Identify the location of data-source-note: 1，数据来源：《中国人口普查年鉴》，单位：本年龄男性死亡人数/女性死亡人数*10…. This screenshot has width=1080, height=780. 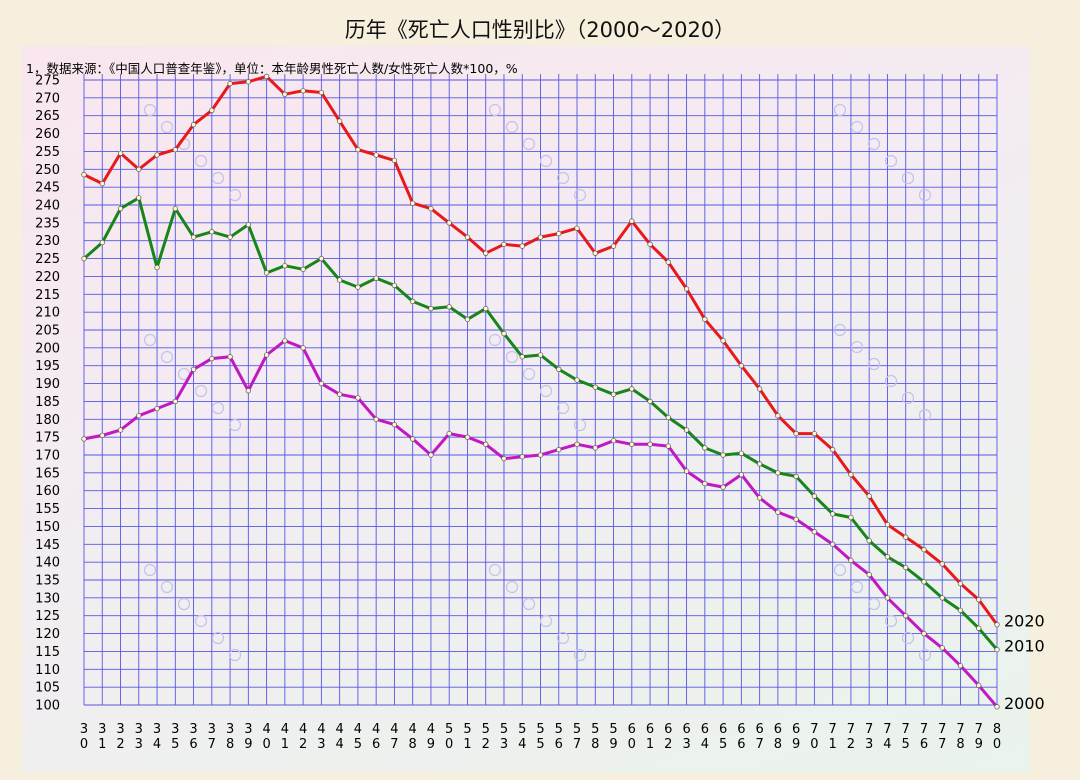
(272, 68).